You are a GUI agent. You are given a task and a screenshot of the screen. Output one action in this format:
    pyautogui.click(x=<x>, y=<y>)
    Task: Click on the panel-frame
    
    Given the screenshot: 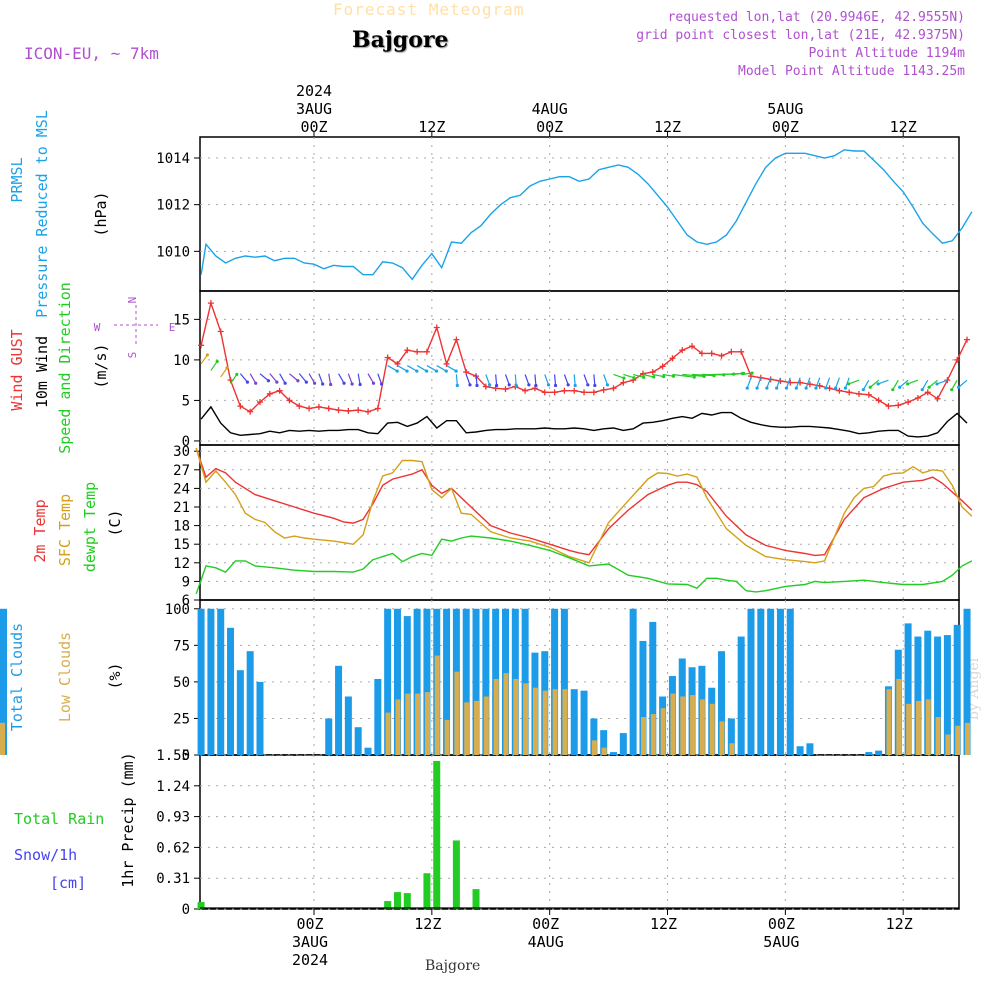 What is the action you would take?
    pyautogui.click(x=579, y=368)
    